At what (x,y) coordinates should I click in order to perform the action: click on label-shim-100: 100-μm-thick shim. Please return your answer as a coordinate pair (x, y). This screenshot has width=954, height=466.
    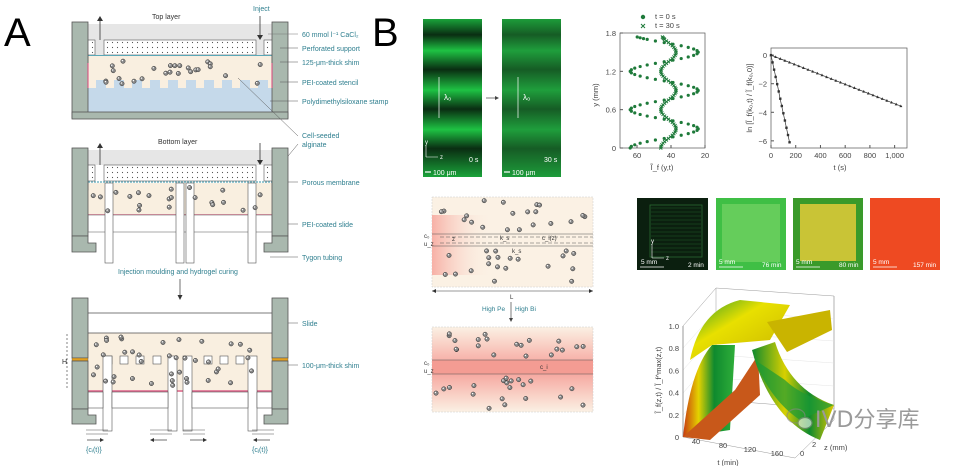
    Looking at the image, I should click on (330, 366).